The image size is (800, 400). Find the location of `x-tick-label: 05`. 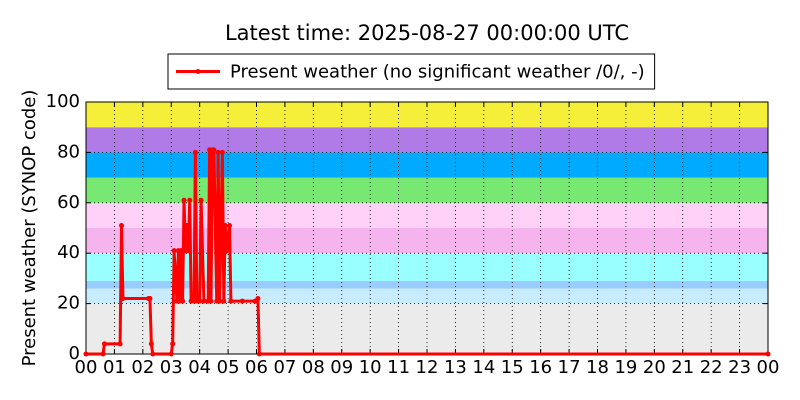

x-tick-label: 05 is located at coordinates (228, 367).